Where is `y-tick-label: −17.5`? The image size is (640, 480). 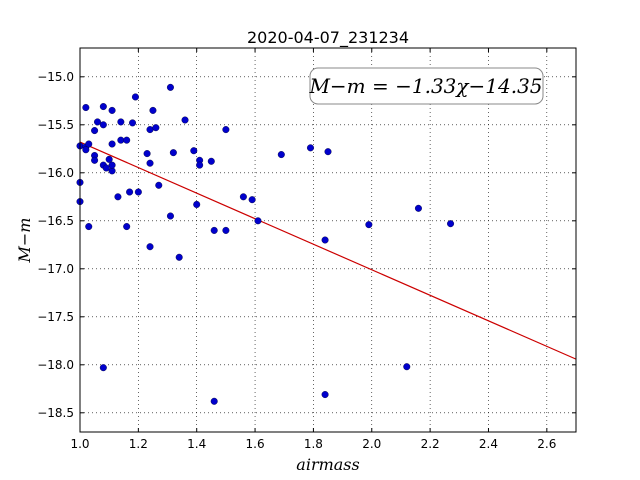 y-tick-label: −17.5 is located at coordinates (55, 317).